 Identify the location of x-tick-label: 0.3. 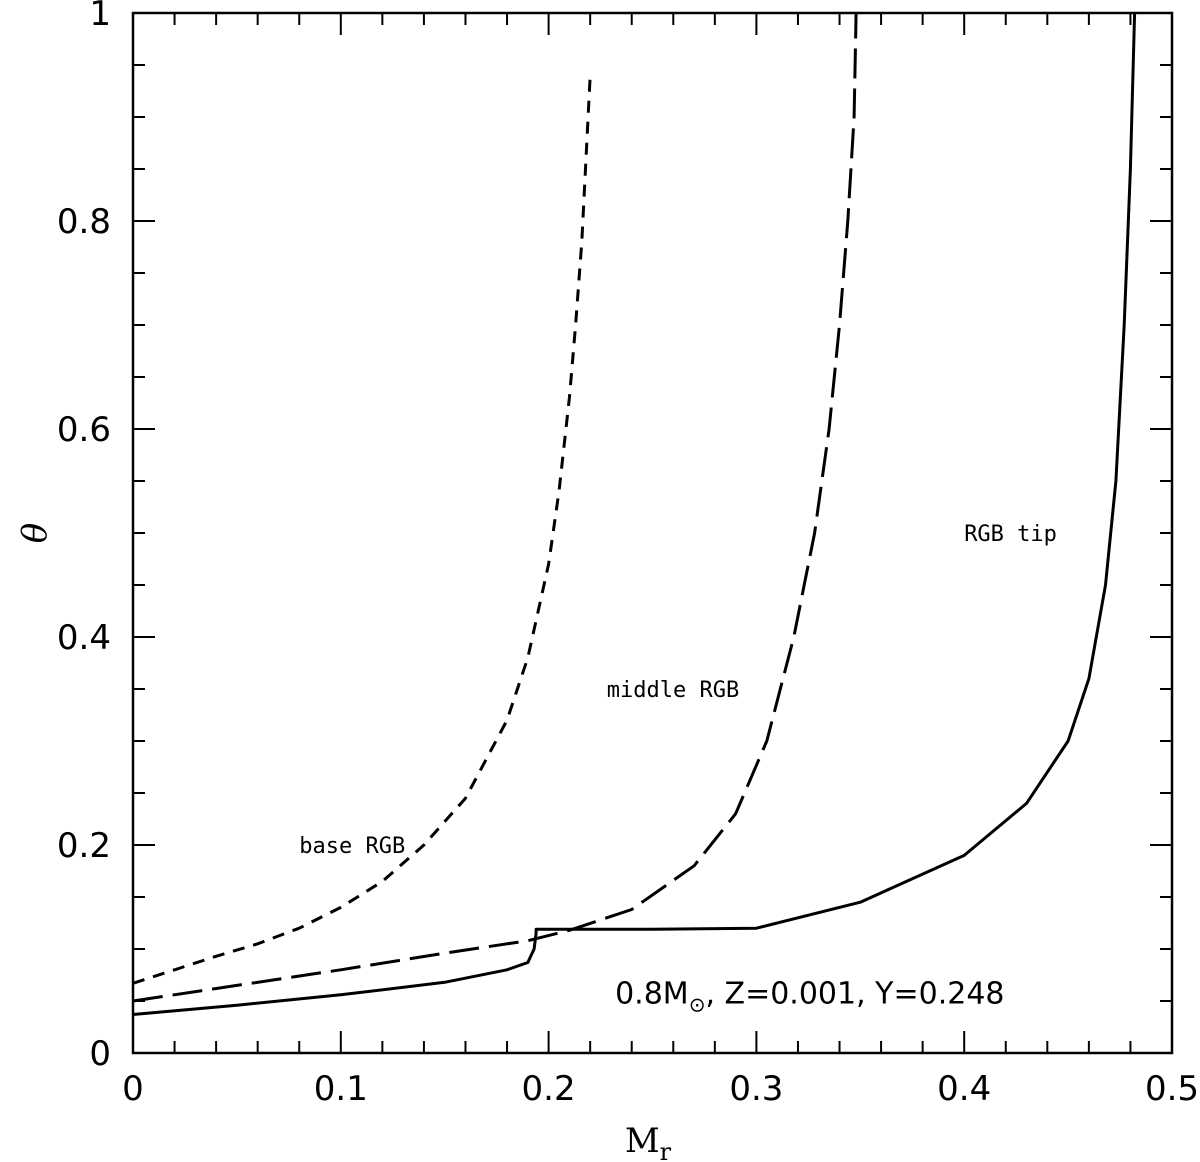
(756, 1089).